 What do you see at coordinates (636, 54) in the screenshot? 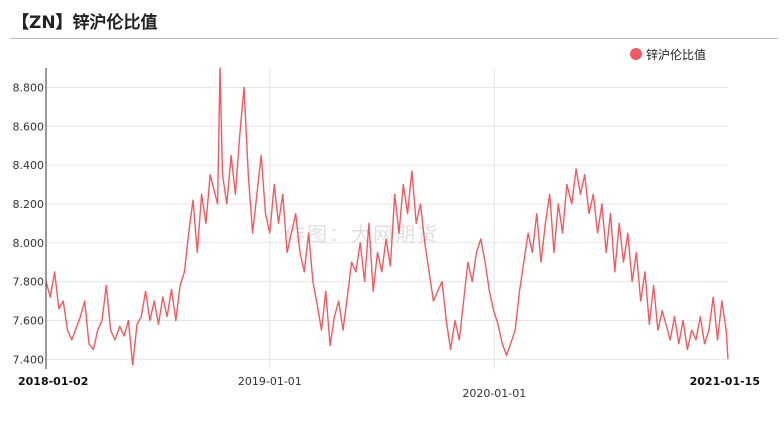
I see `legend-marker-icon` at bounding box center [636, 54].